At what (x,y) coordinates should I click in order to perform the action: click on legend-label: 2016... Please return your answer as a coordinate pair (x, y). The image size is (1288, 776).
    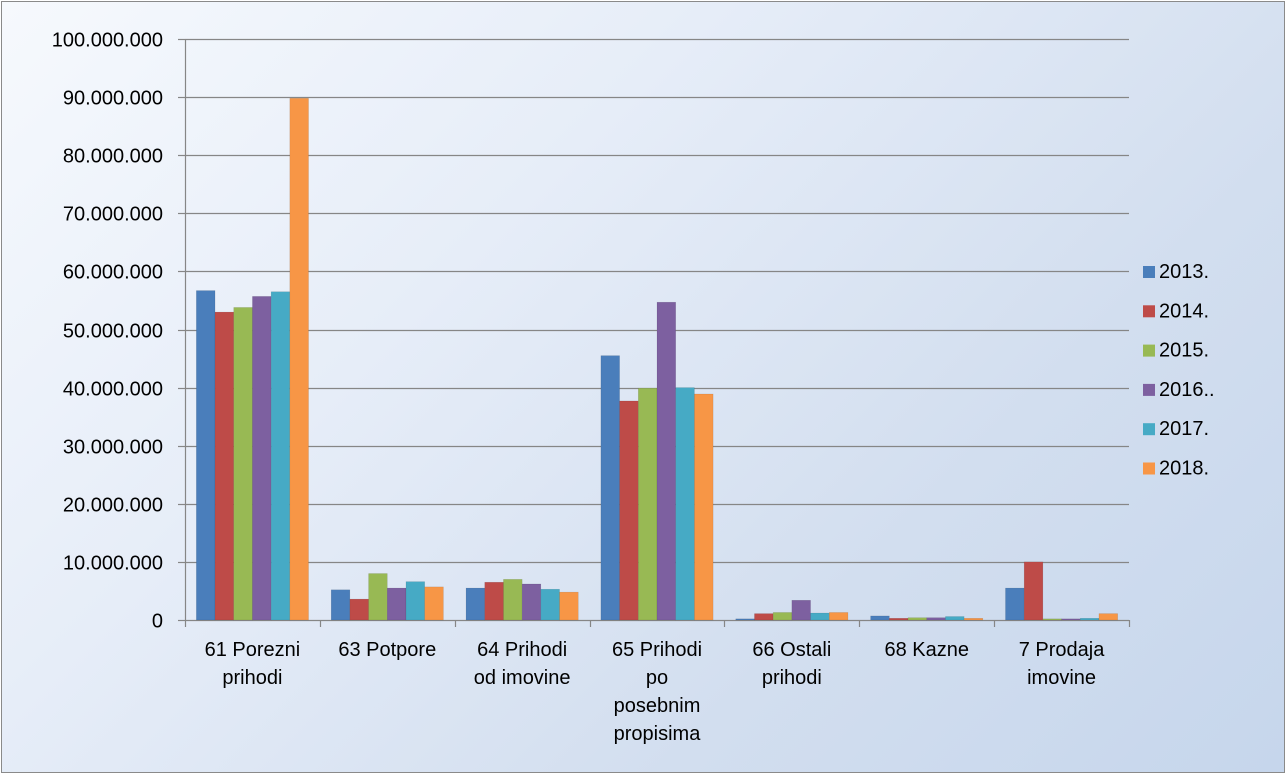
    Looking at the image, I should click on (1187, 390).